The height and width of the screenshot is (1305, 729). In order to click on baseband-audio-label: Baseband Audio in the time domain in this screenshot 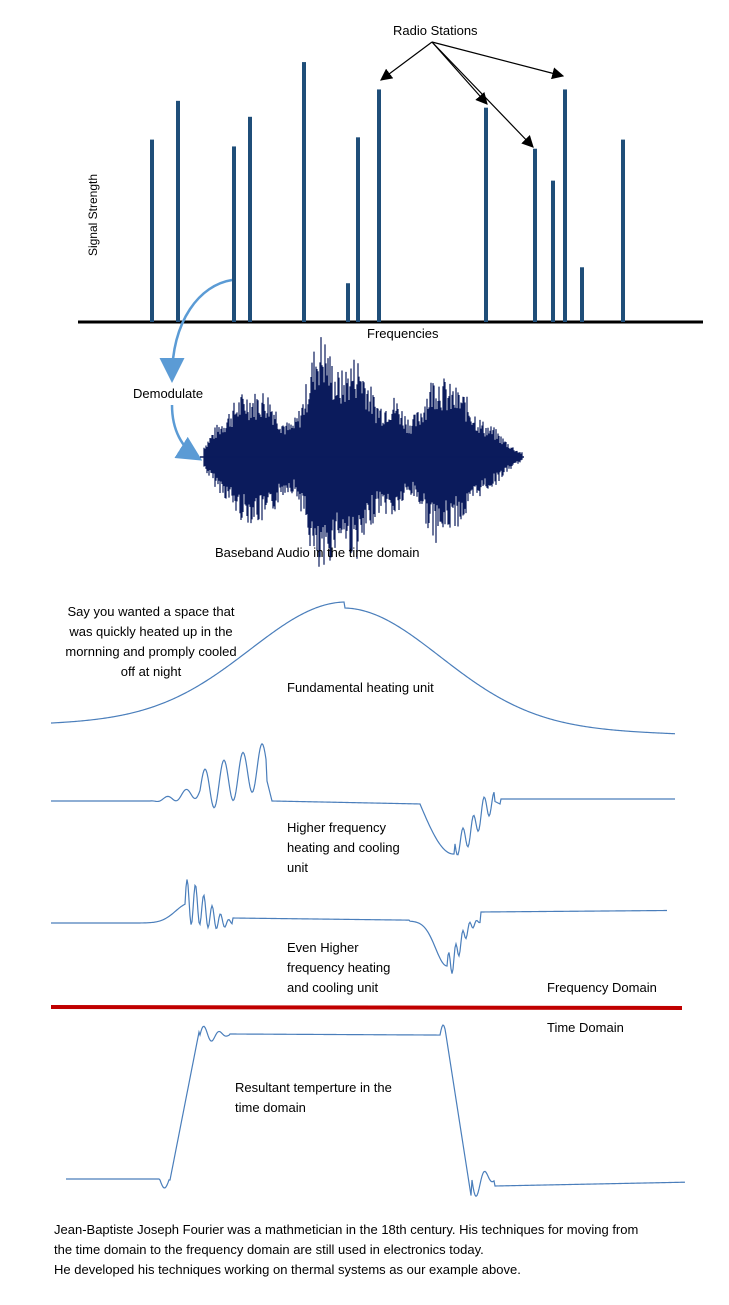, I will do `click(317, 552)`.